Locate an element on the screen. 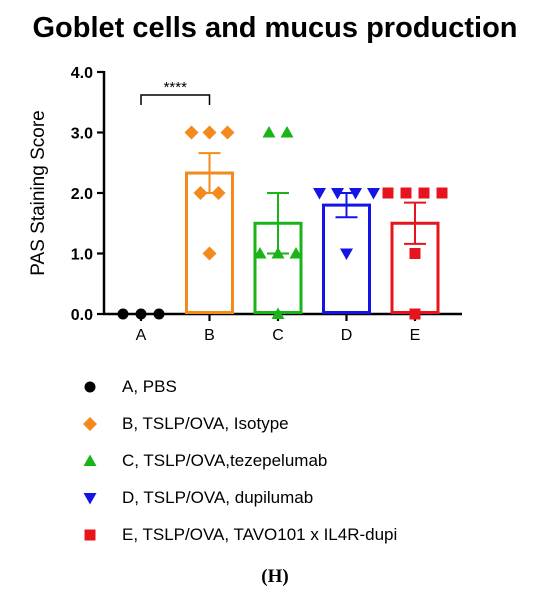 This screenshot has width=550, height=598. legend-marker-c is located at coordinates (90, 461).